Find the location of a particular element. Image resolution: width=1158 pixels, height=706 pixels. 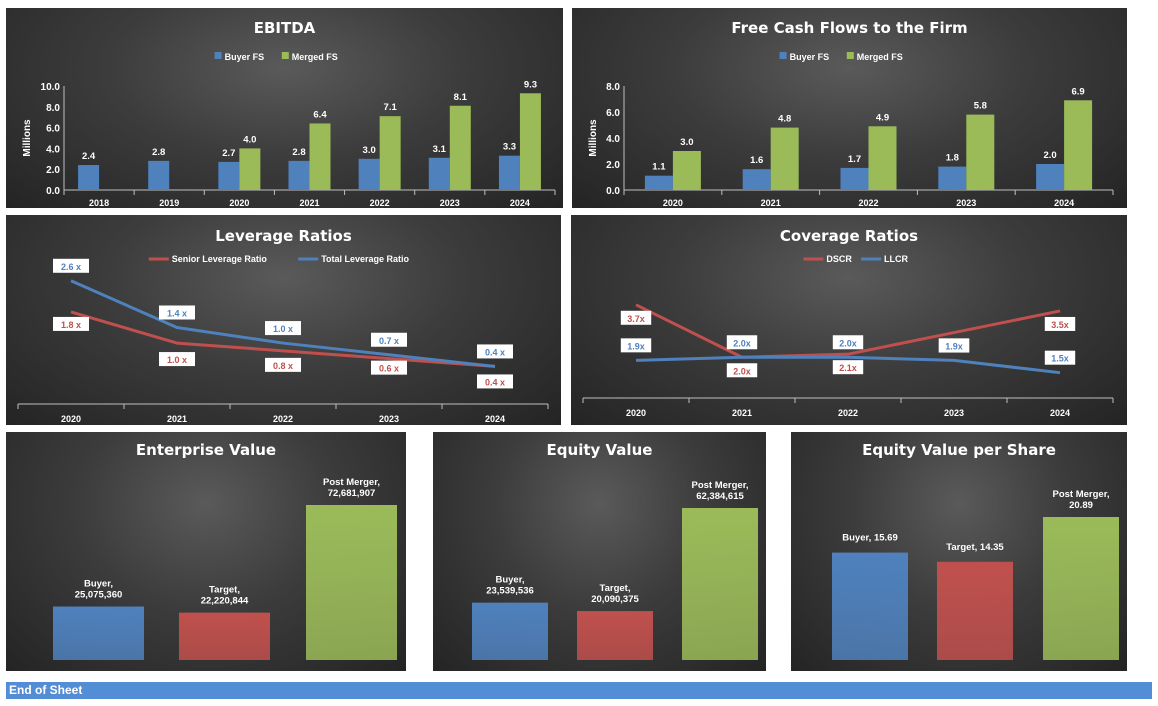

data-label: 72,681,907 is located at coordinates (352, 493).